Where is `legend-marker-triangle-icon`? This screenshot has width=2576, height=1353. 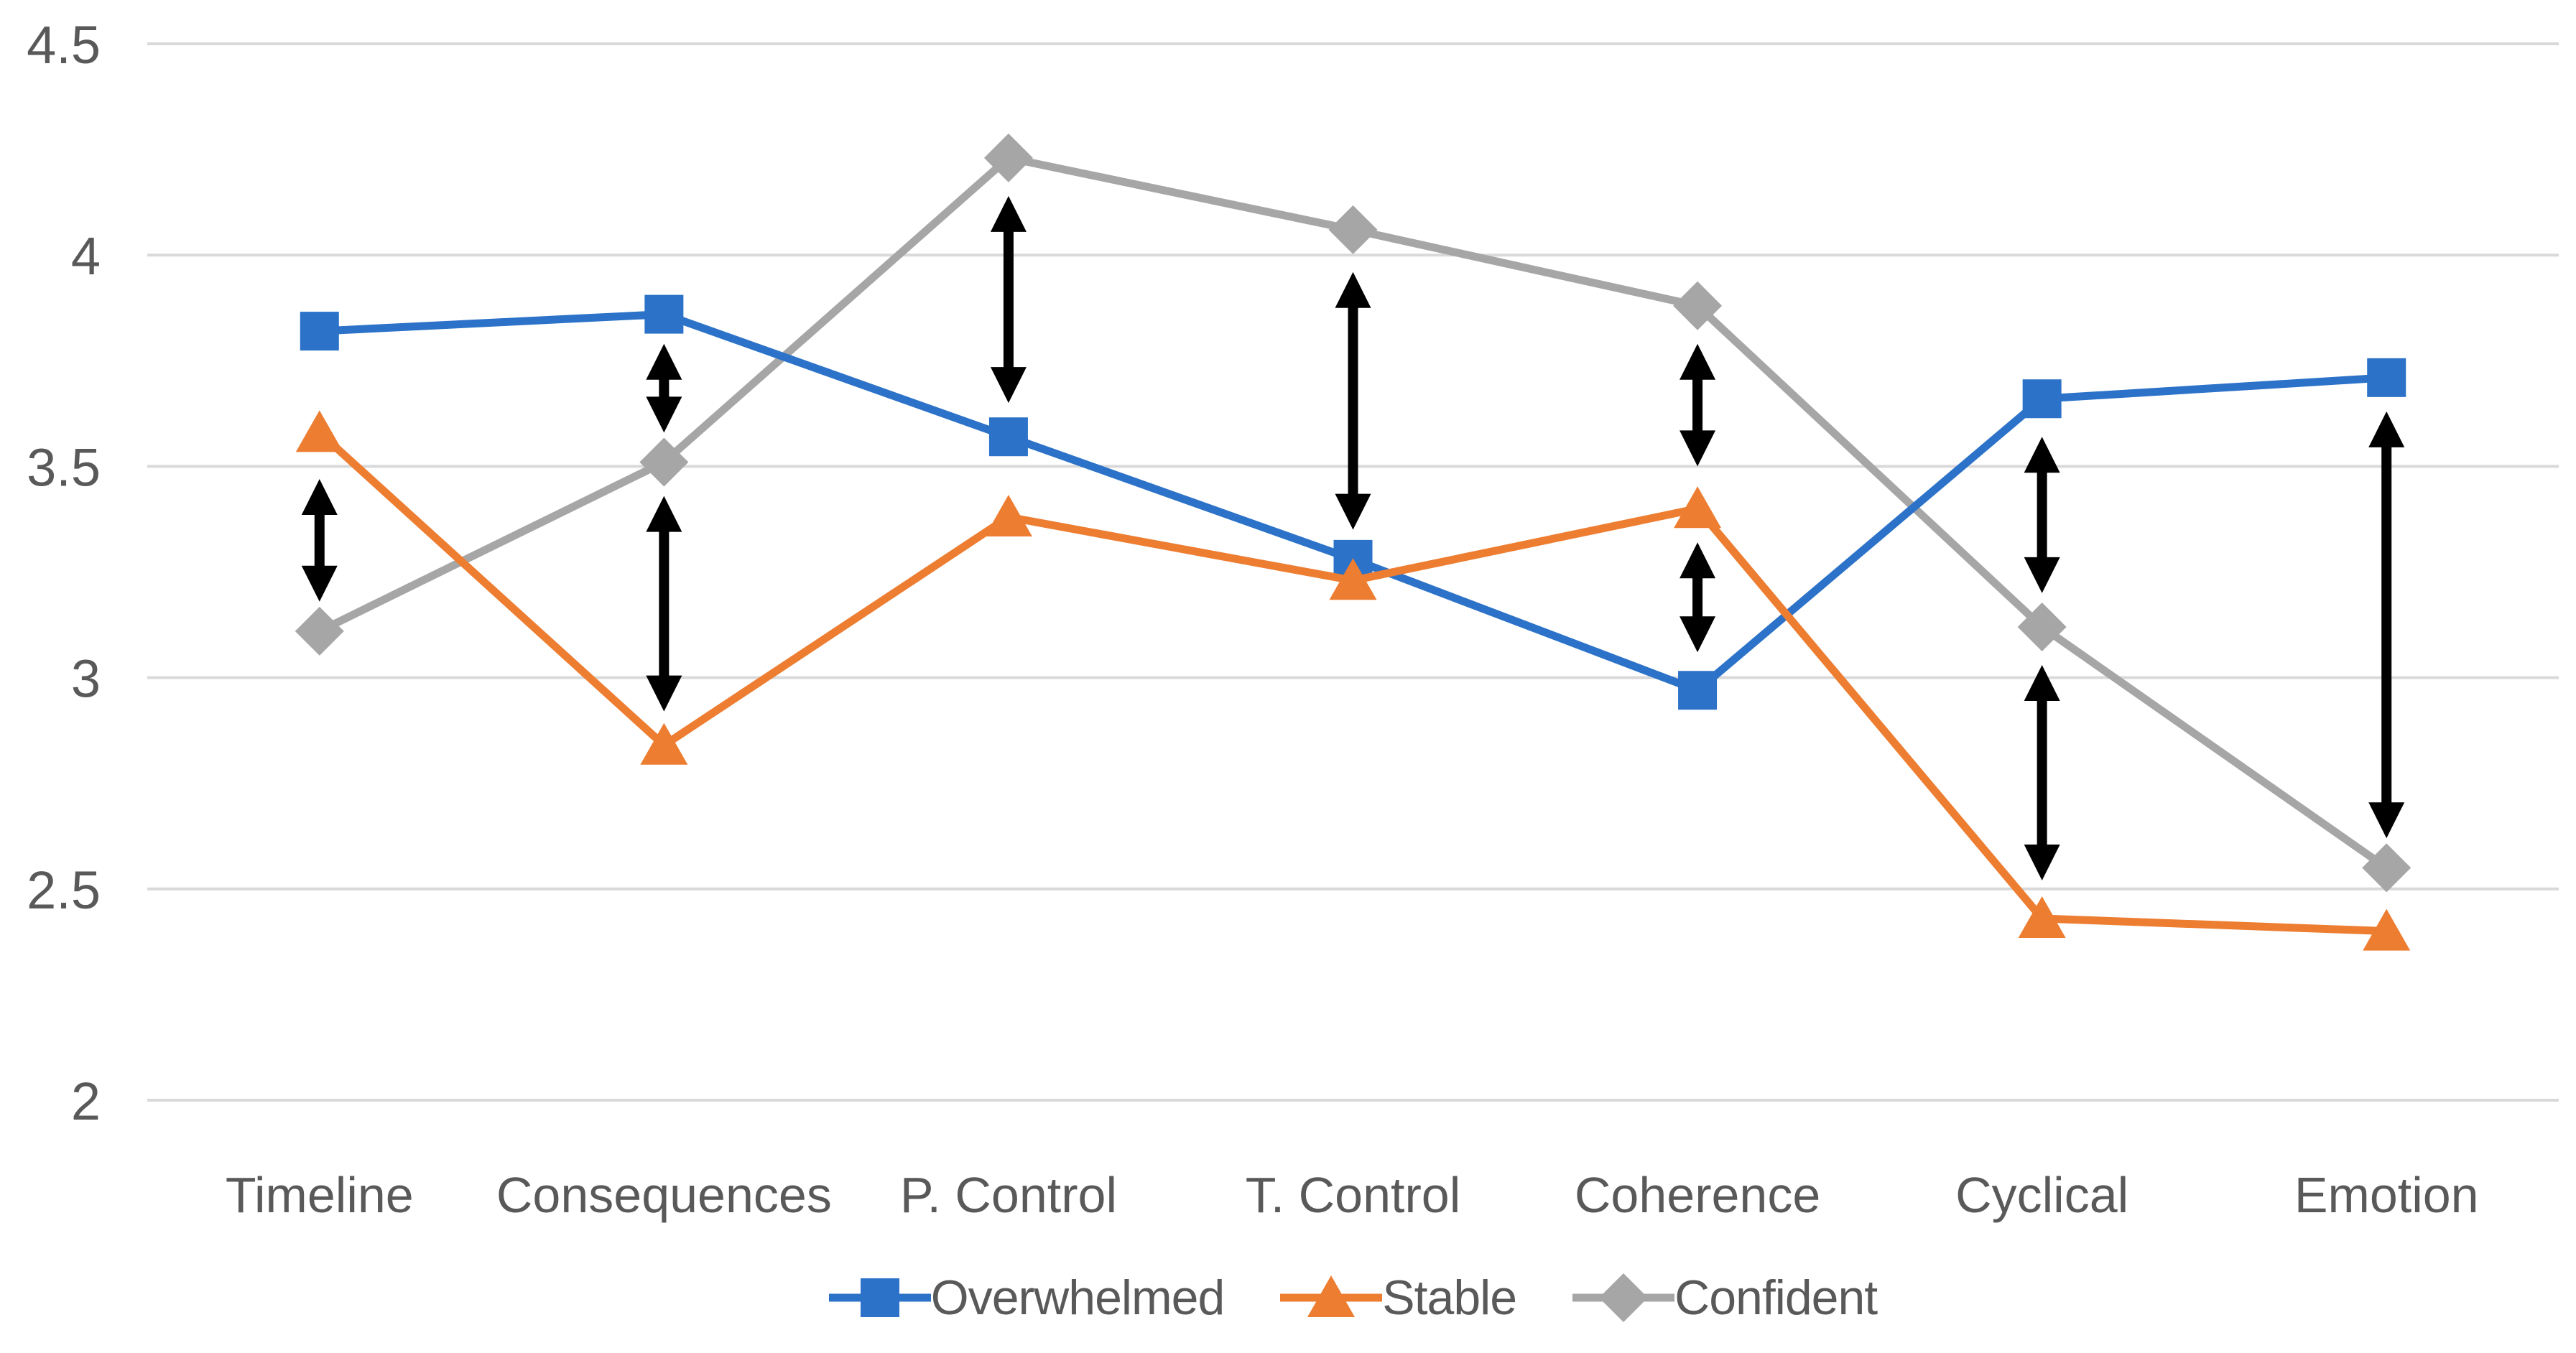 legend-marker-triangle-icon is located at coordinates (1331, 1296).